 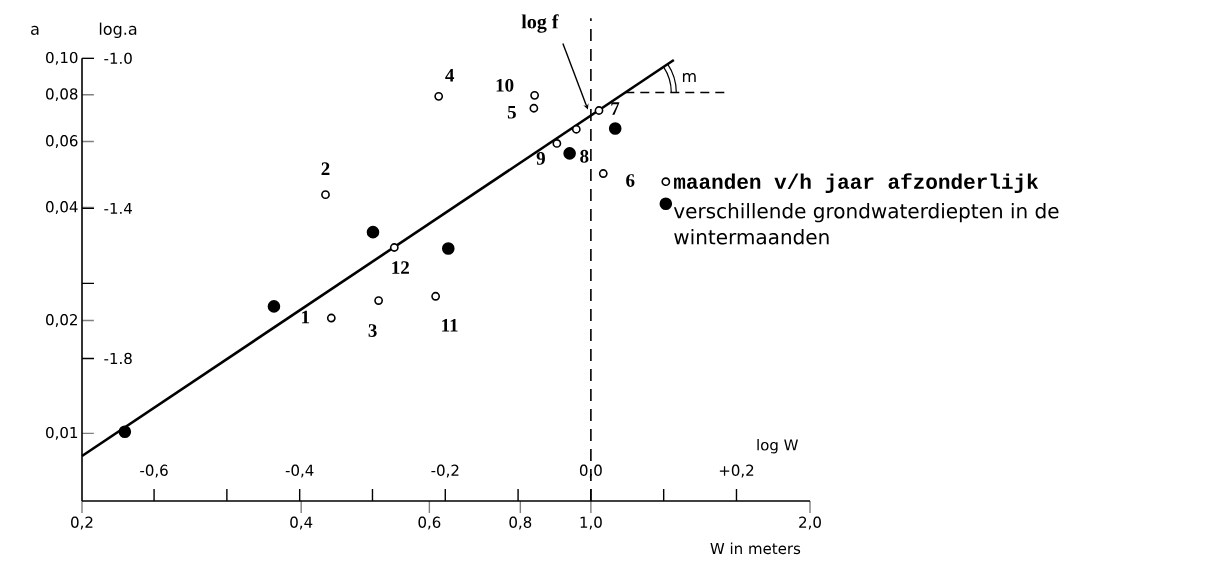 What do you see at coordinates (154, 471) in the screenshot?
I see `x2-tick-label: -0,6` at bounding box center [154, 471].